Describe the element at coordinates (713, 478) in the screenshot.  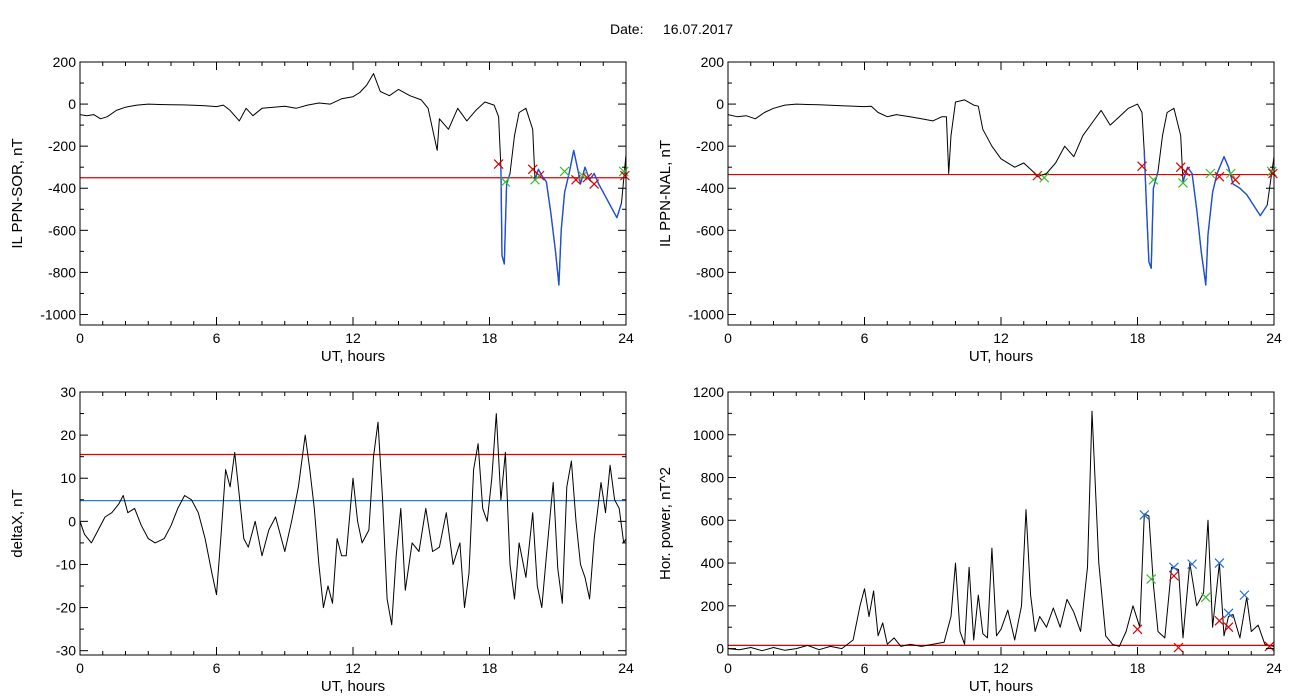
I see `y-tick-label: 800` at that location.